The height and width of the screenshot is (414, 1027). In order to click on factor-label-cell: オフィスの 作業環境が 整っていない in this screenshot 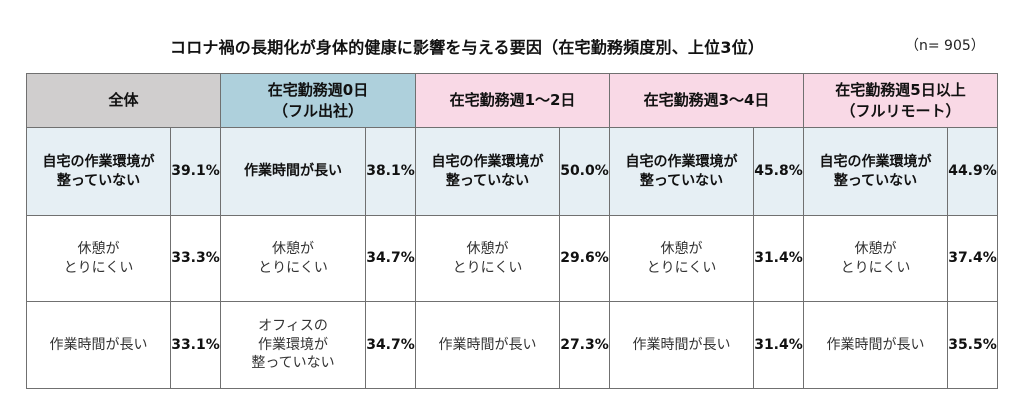, I will do `click(293, 345)`.